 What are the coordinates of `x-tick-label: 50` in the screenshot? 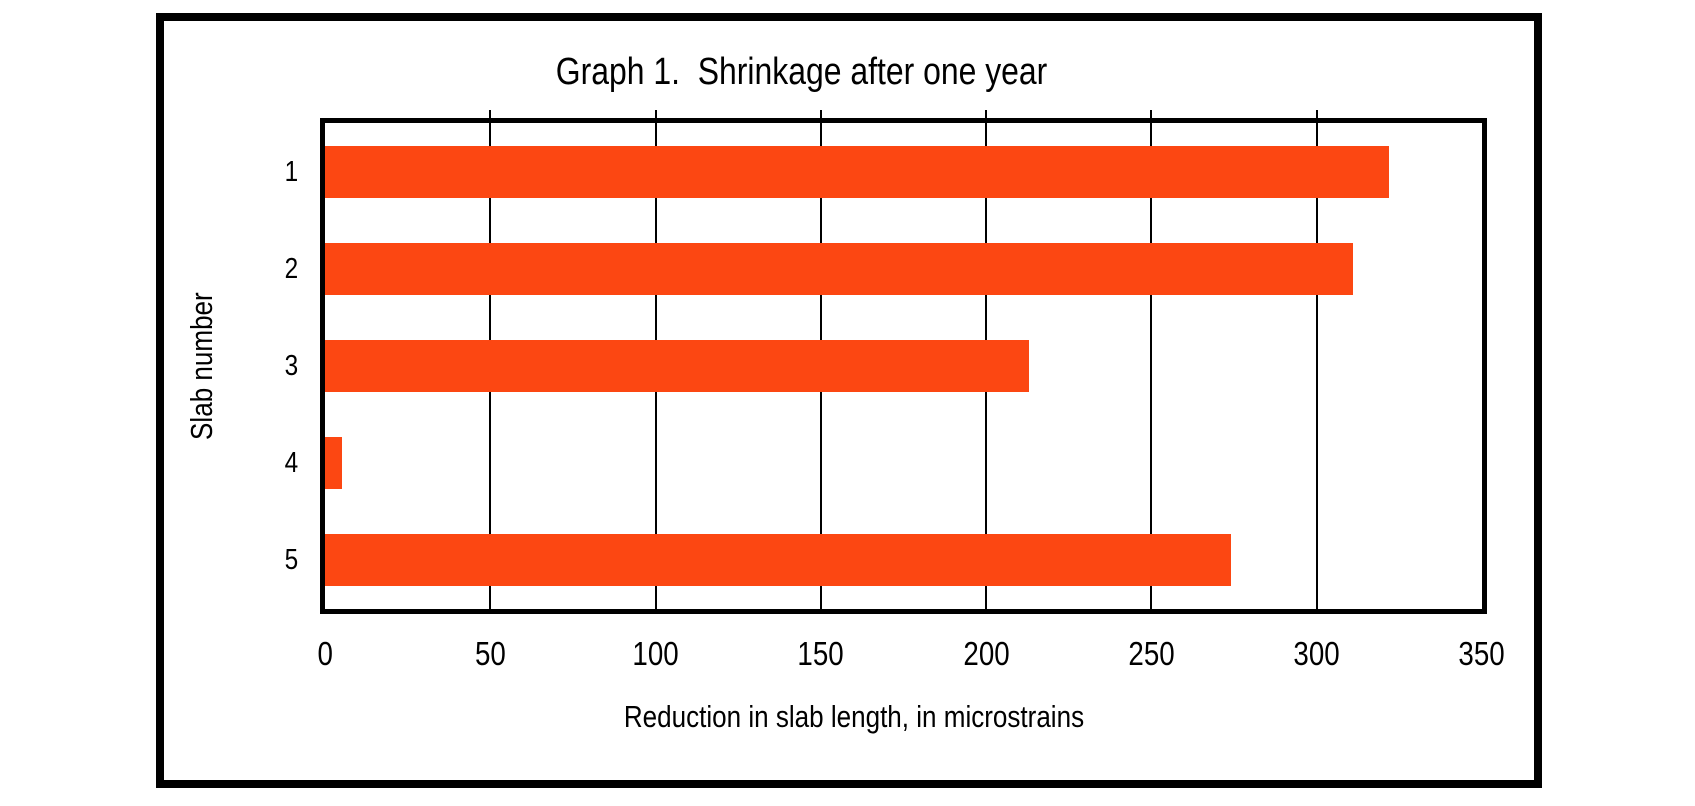 It's located at (490, 654).